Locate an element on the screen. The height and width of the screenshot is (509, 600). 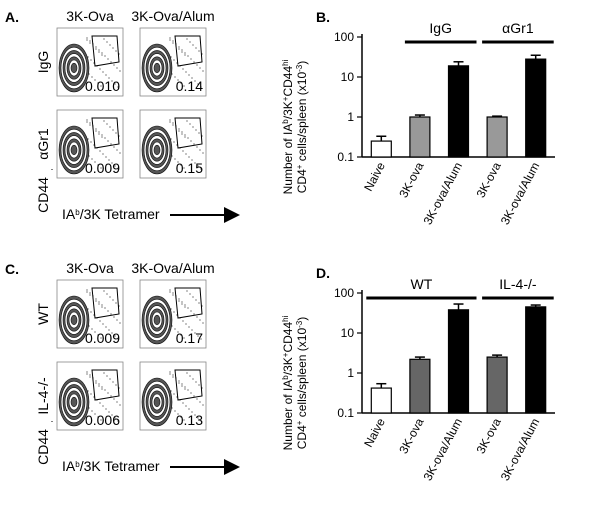
contour is located at coordinates (74, 320).